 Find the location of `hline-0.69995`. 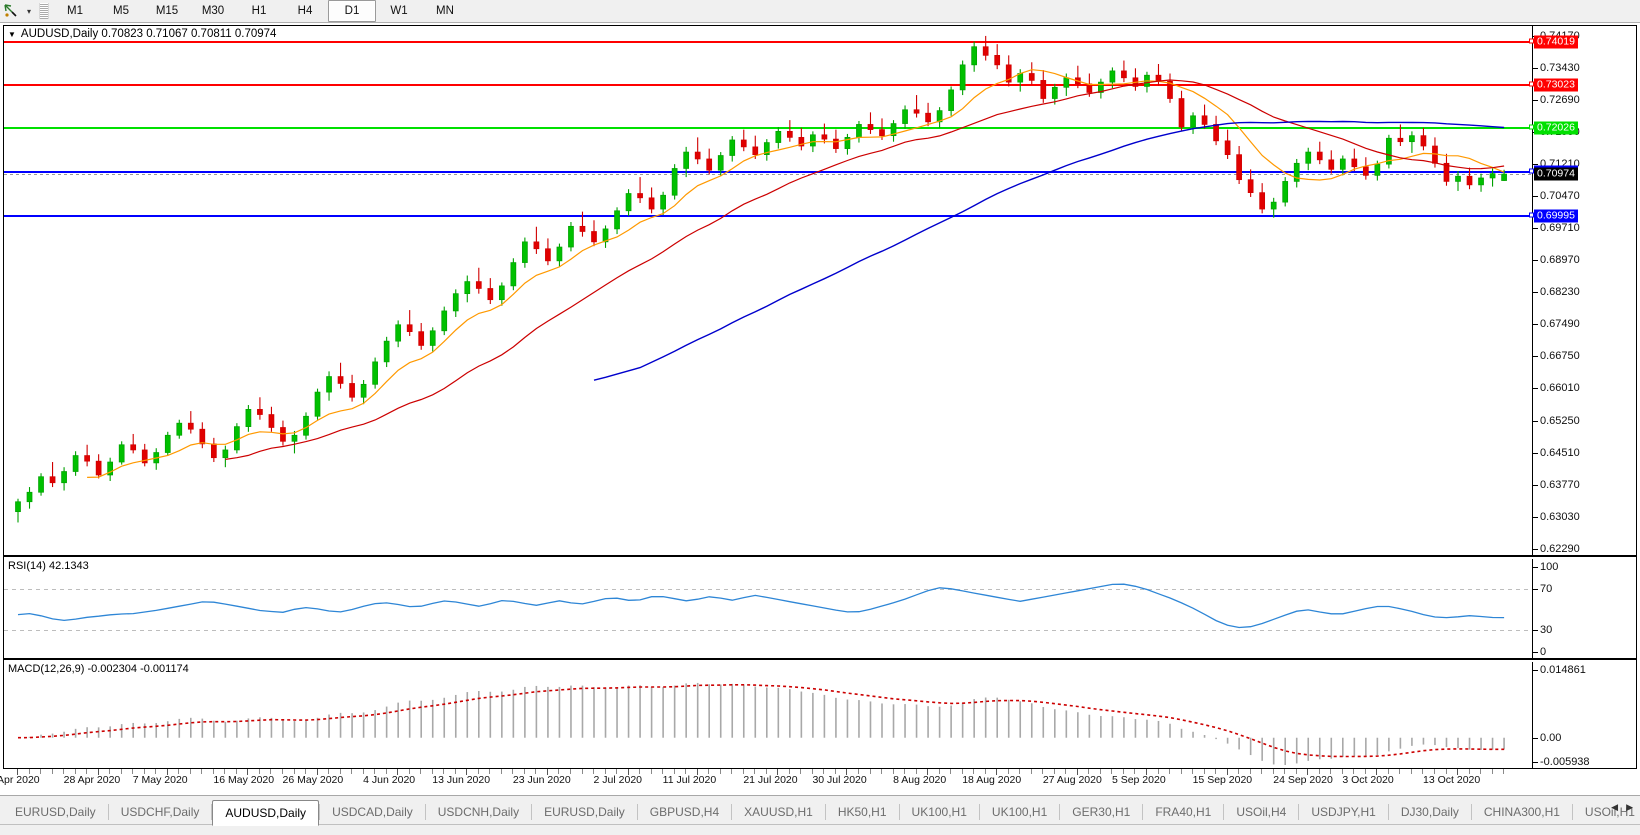

hline-0.69995 is located at coordinates (768, 216).